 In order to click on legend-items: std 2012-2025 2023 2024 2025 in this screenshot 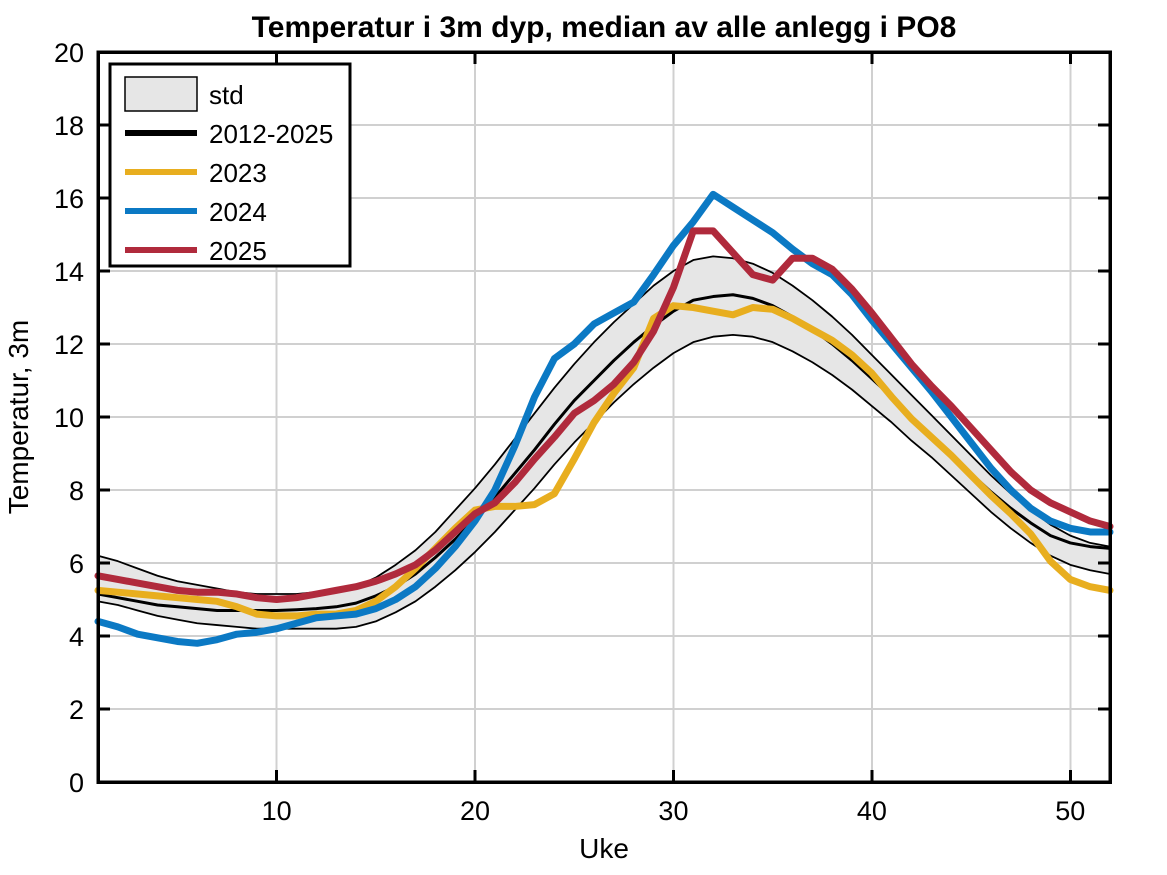, I will do `click(228, 171)`.